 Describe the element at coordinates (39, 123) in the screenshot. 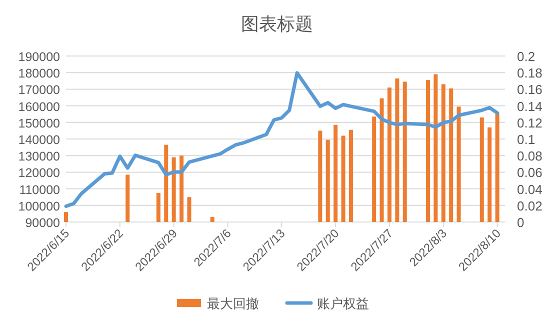

I see `y-tick-label: 150000` at that location.